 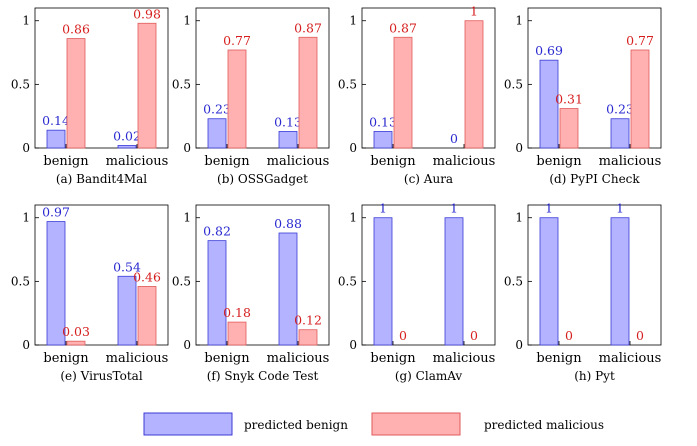 I want to click on chart-caption: (b) OSSGadget, so click(x=262, y=179).